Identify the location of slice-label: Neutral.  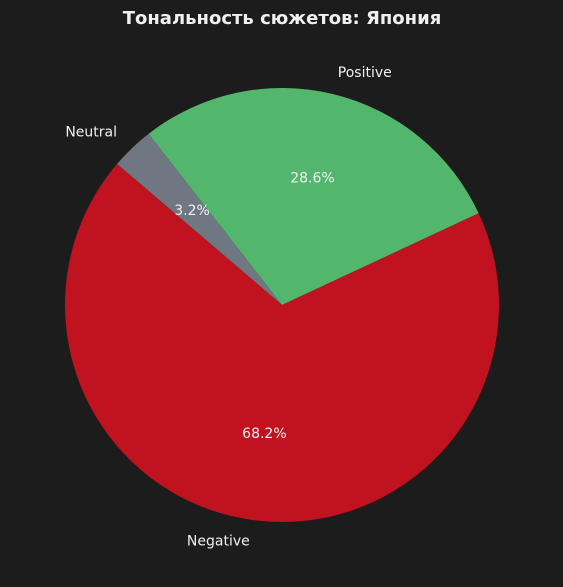
(91, 132).